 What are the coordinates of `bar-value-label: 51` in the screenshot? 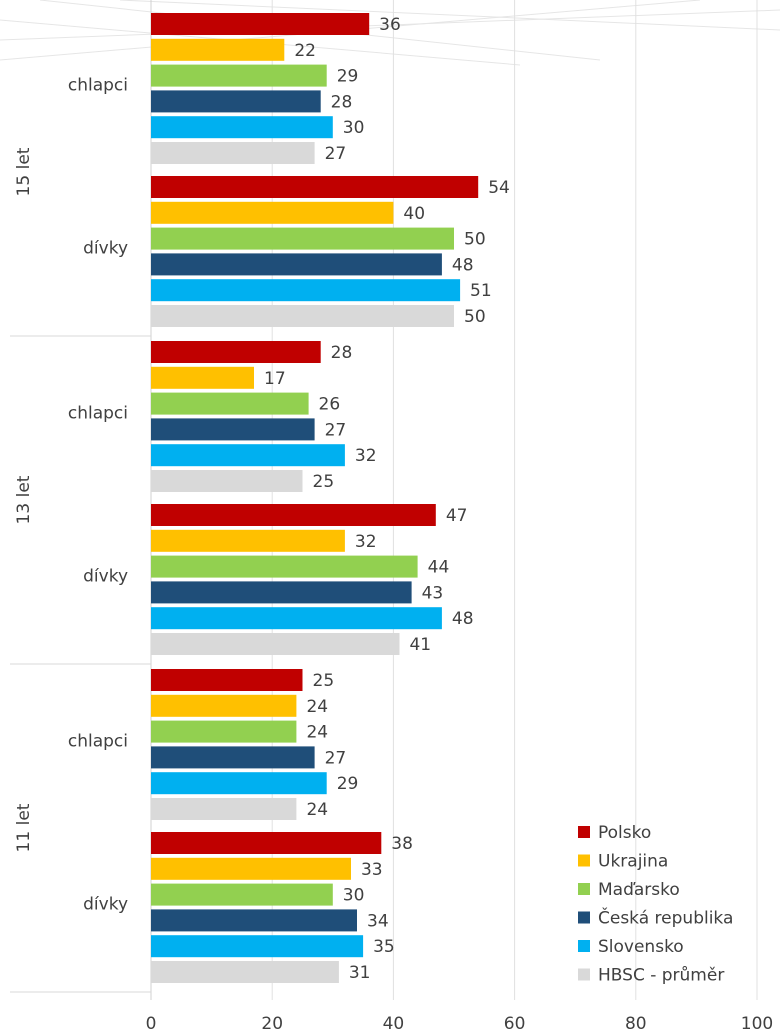 It's located at (481, 291).